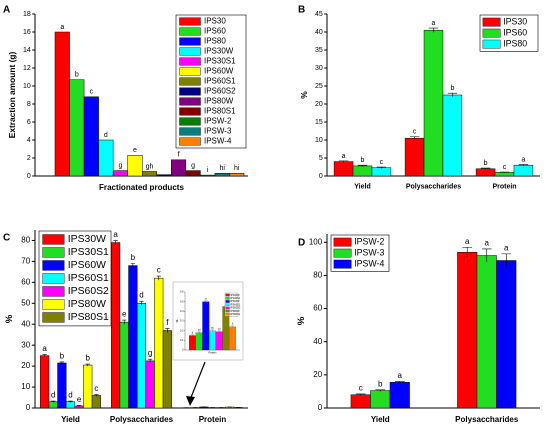 Image resolution: width=550 pixels, height=426 pixels. I want to click on y-tick-label: 100, so click(316, 241).